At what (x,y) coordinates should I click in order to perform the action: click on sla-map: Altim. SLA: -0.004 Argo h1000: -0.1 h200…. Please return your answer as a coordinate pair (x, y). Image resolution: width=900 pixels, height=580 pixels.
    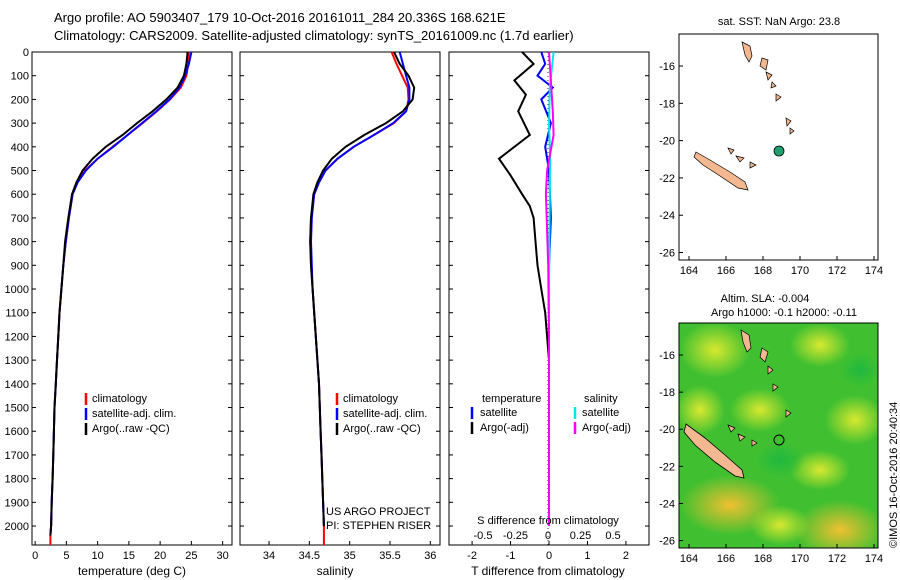
    Looking at the image, I should click on (771, 429).